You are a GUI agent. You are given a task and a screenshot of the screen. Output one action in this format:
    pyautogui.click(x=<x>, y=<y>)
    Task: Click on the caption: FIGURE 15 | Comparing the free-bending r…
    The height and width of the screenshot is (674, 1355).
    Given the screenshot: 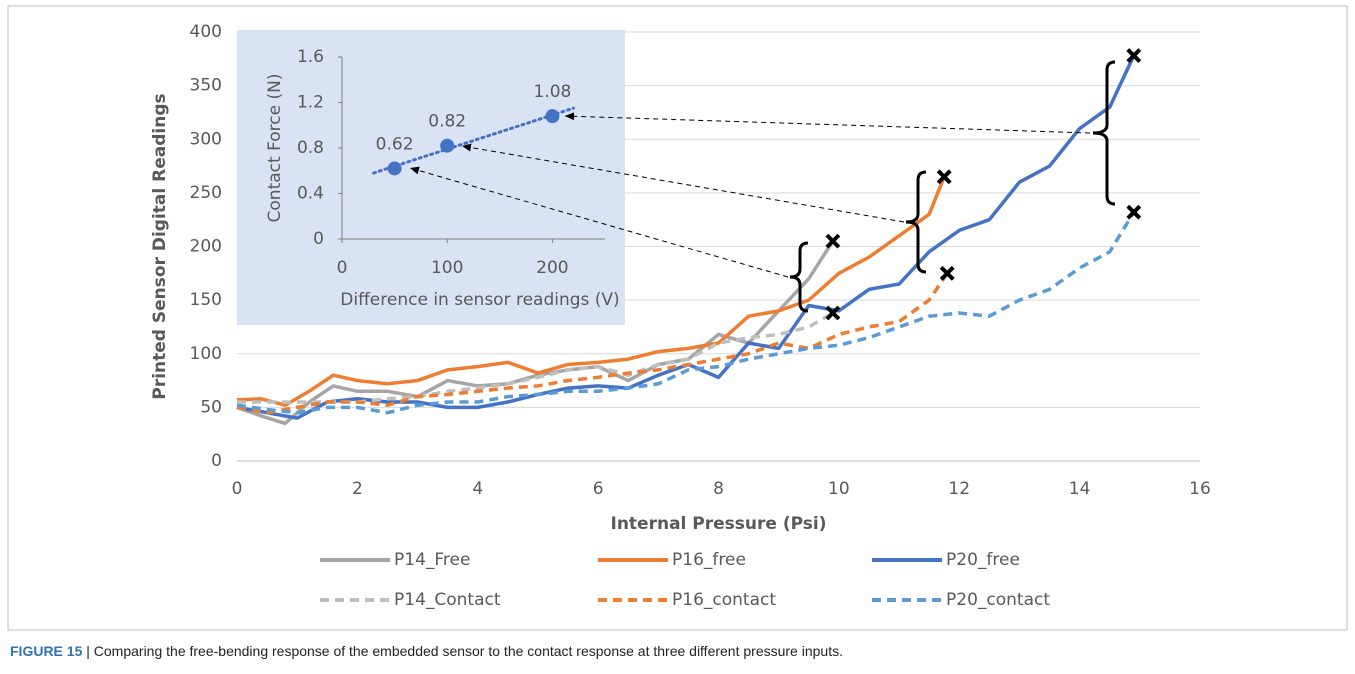 What is the action you would take?
    pyautogui.click(x=426, y=651)
    